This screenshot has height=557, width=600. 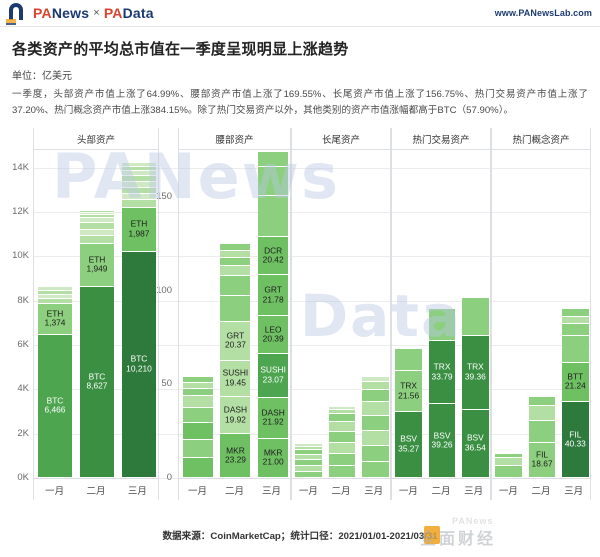 I want to click on bar-头部资产-二月: BTC 8,627 ETH 1,949, so click(x=97, y=314).